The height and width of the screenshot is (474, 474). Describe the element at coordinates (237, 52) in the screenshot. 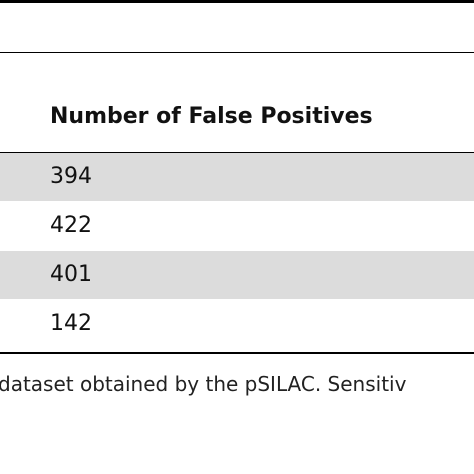

I see `header-rule` at that location.